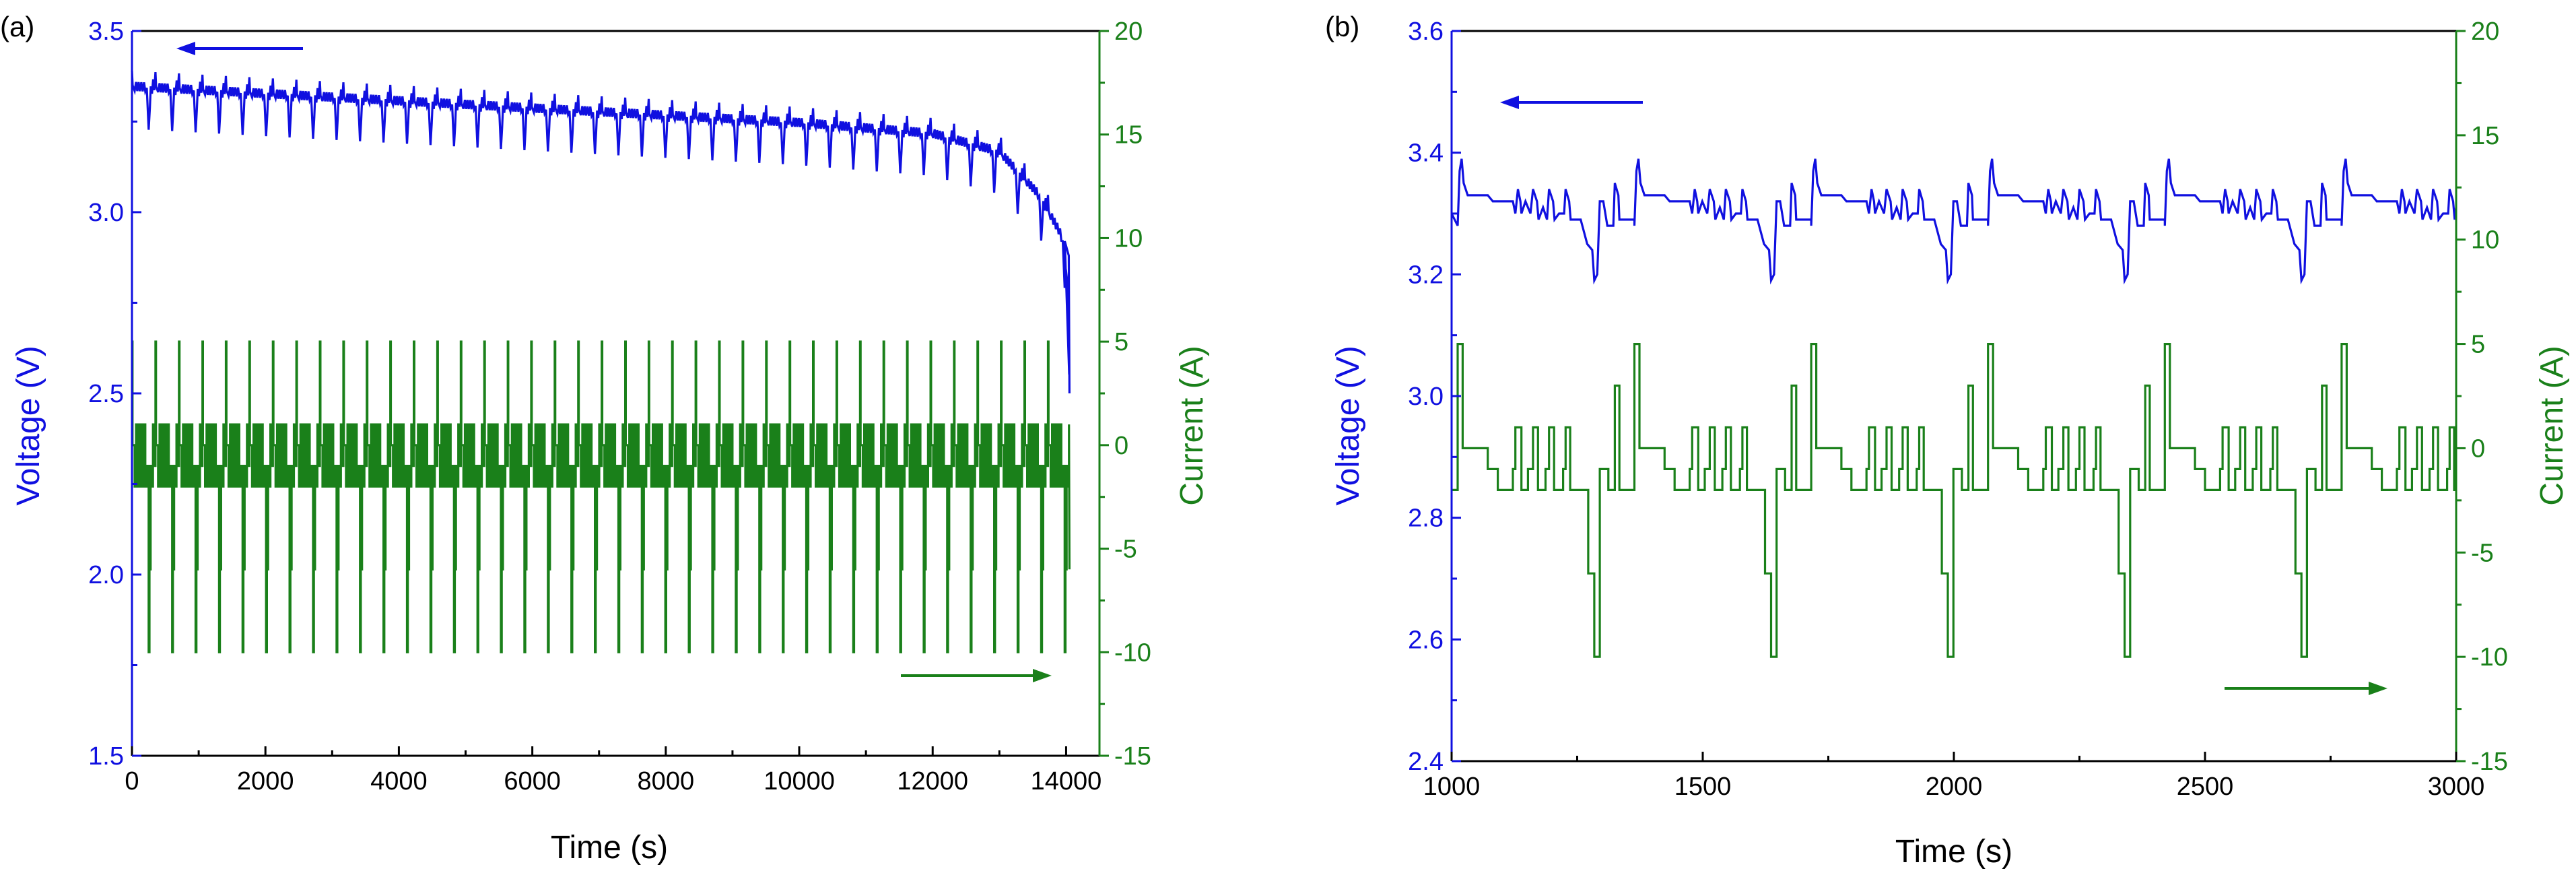 The width and height of the screenshot is (2576, 877). I want to click on left-tick-label: 2.4, so click(1426, 762).